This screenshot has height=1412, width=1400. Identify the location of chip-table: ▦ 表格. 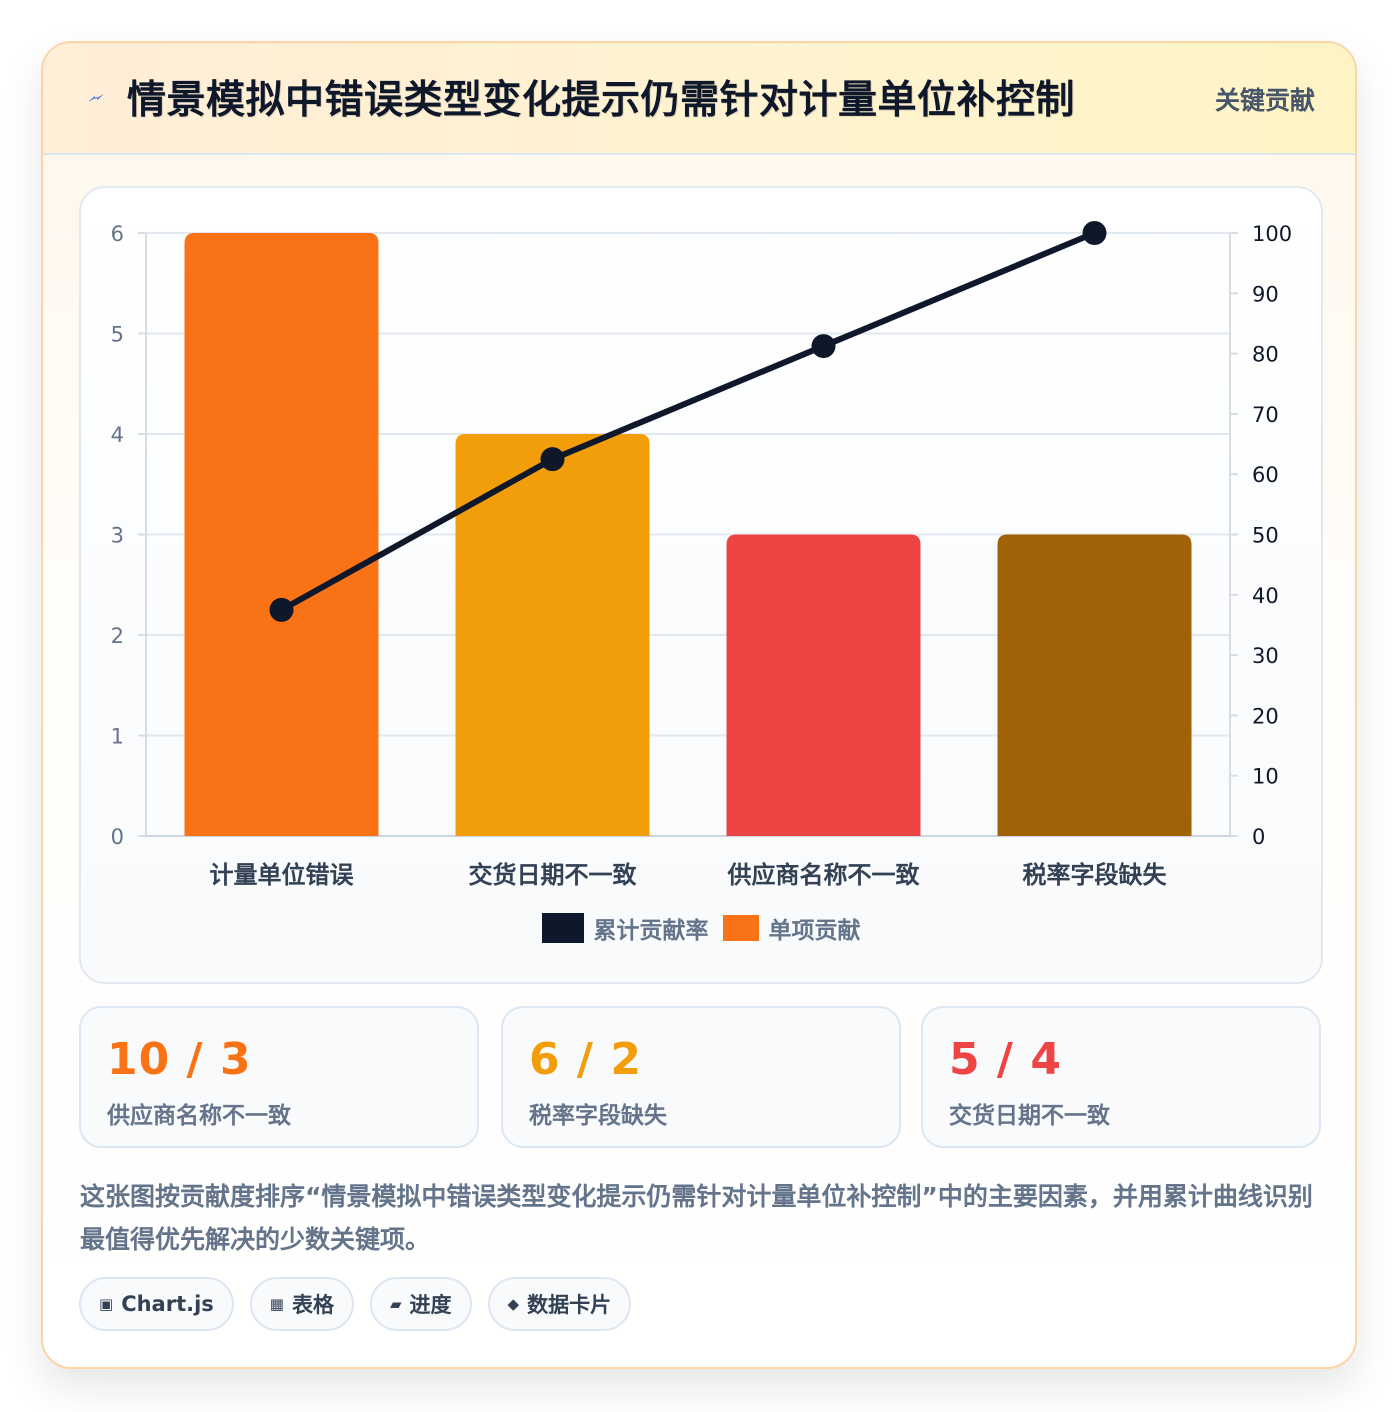
(301, 1304).